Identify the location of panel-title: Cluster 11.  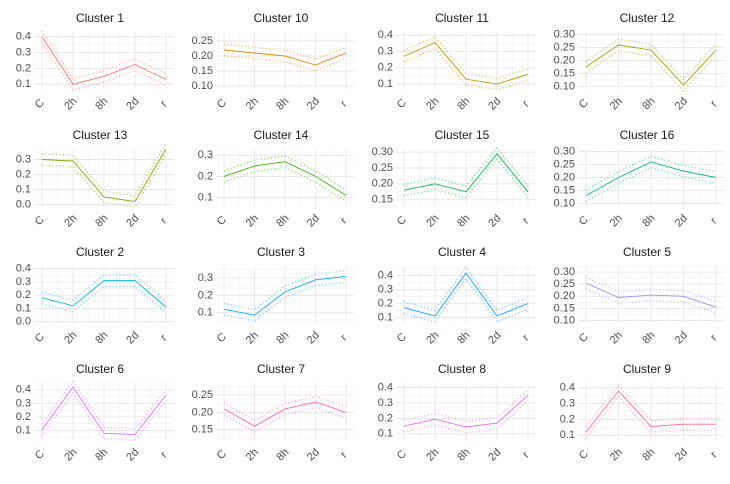
(462, 18).